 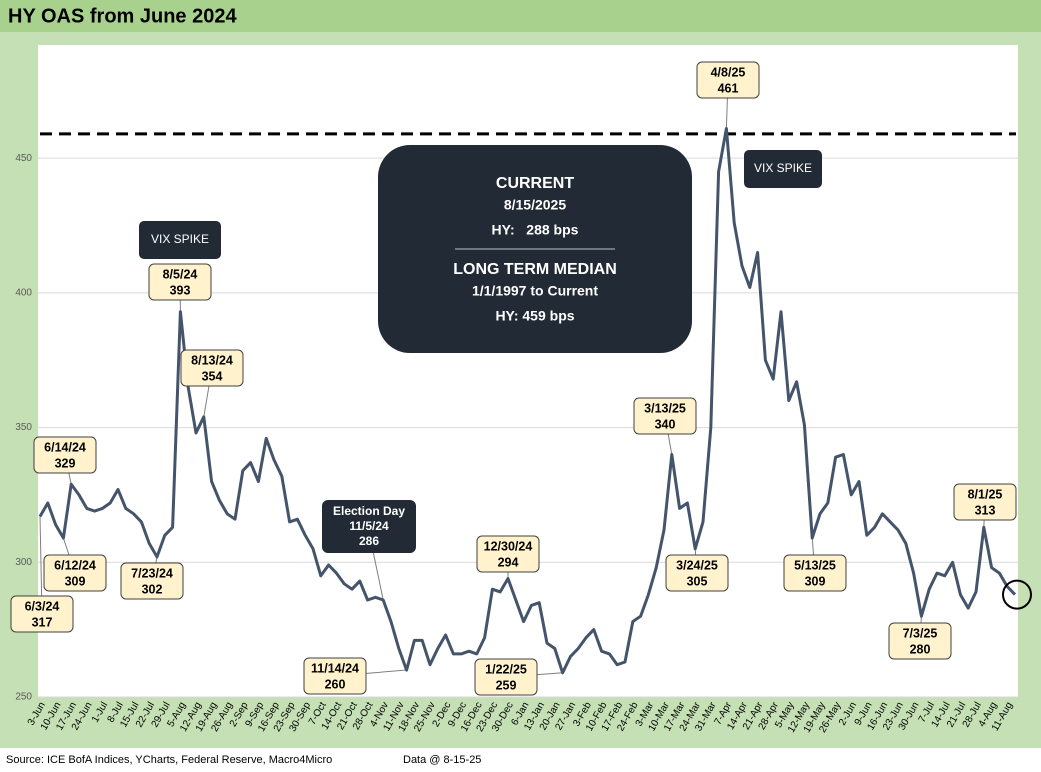 I want to click on y-tick-label: 450, so click(x=23, y=158).